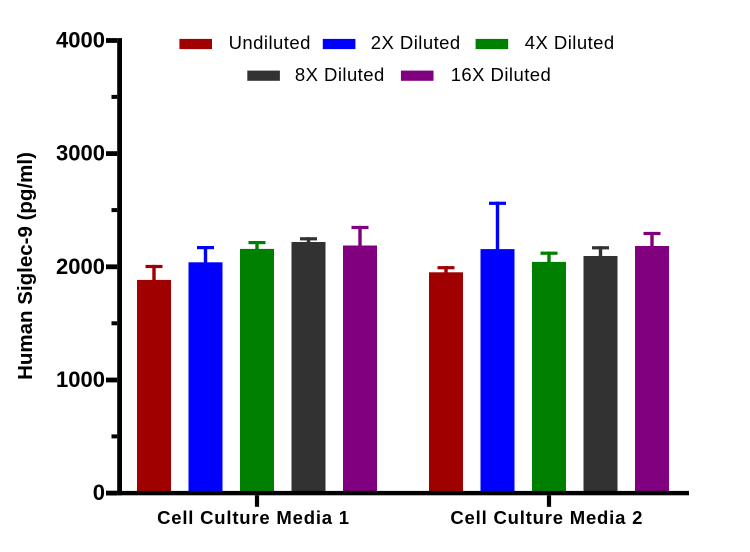  Describe the element at coordinates (416, 42) in the screenshot. I see `svg-text: 2X Diluted` at that location.